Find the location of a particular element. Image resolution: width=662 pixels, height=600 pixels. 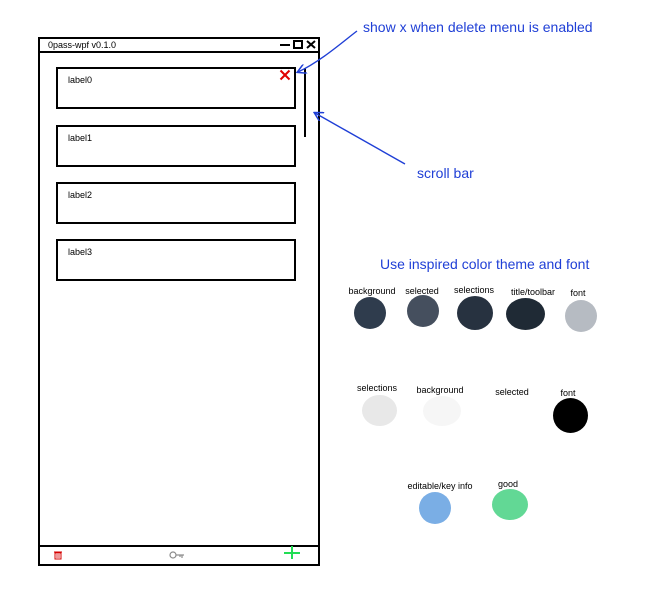

list-item-label: label1 is located at coordinates (80, 138).